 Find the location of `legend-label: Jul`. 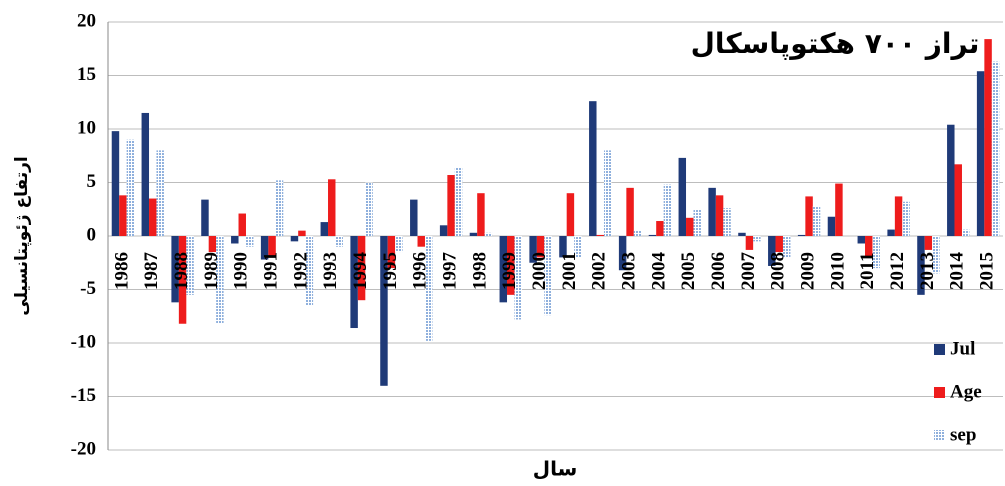

legend-label: Jul is located at coordinates (962, 348).